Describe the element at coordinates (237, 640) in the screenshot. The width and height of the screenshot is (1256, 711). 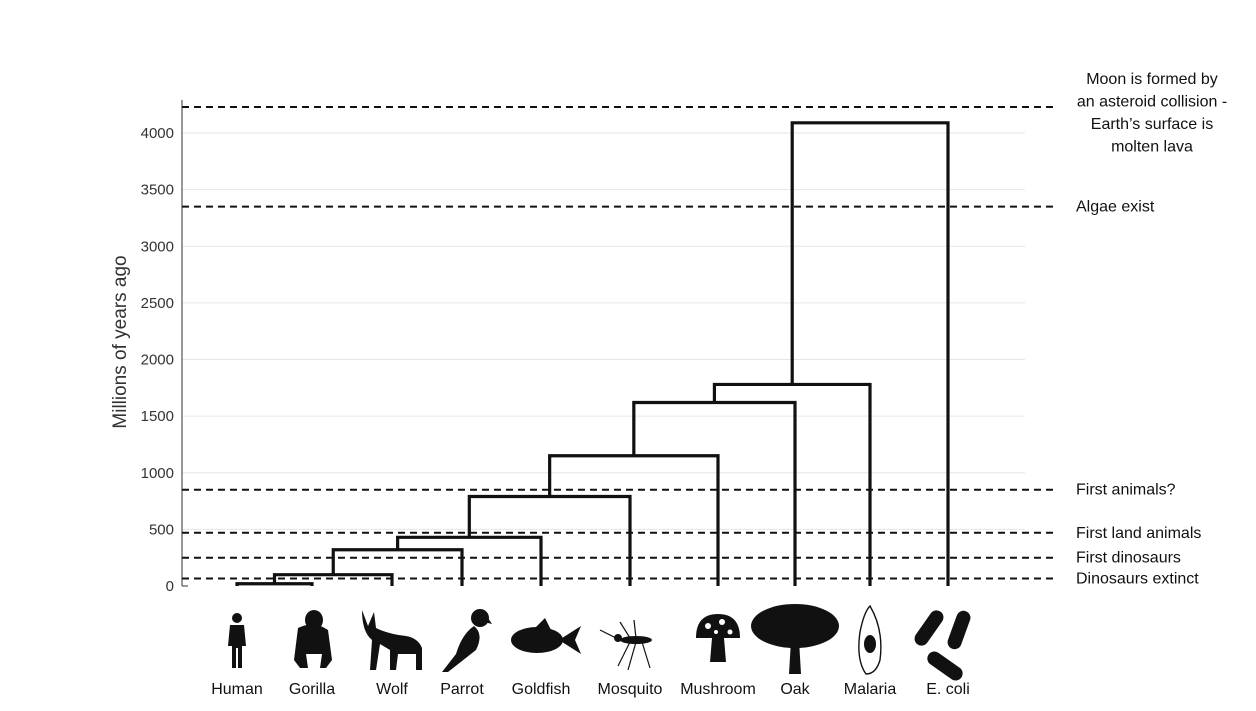
I see `human-icon` at that location.